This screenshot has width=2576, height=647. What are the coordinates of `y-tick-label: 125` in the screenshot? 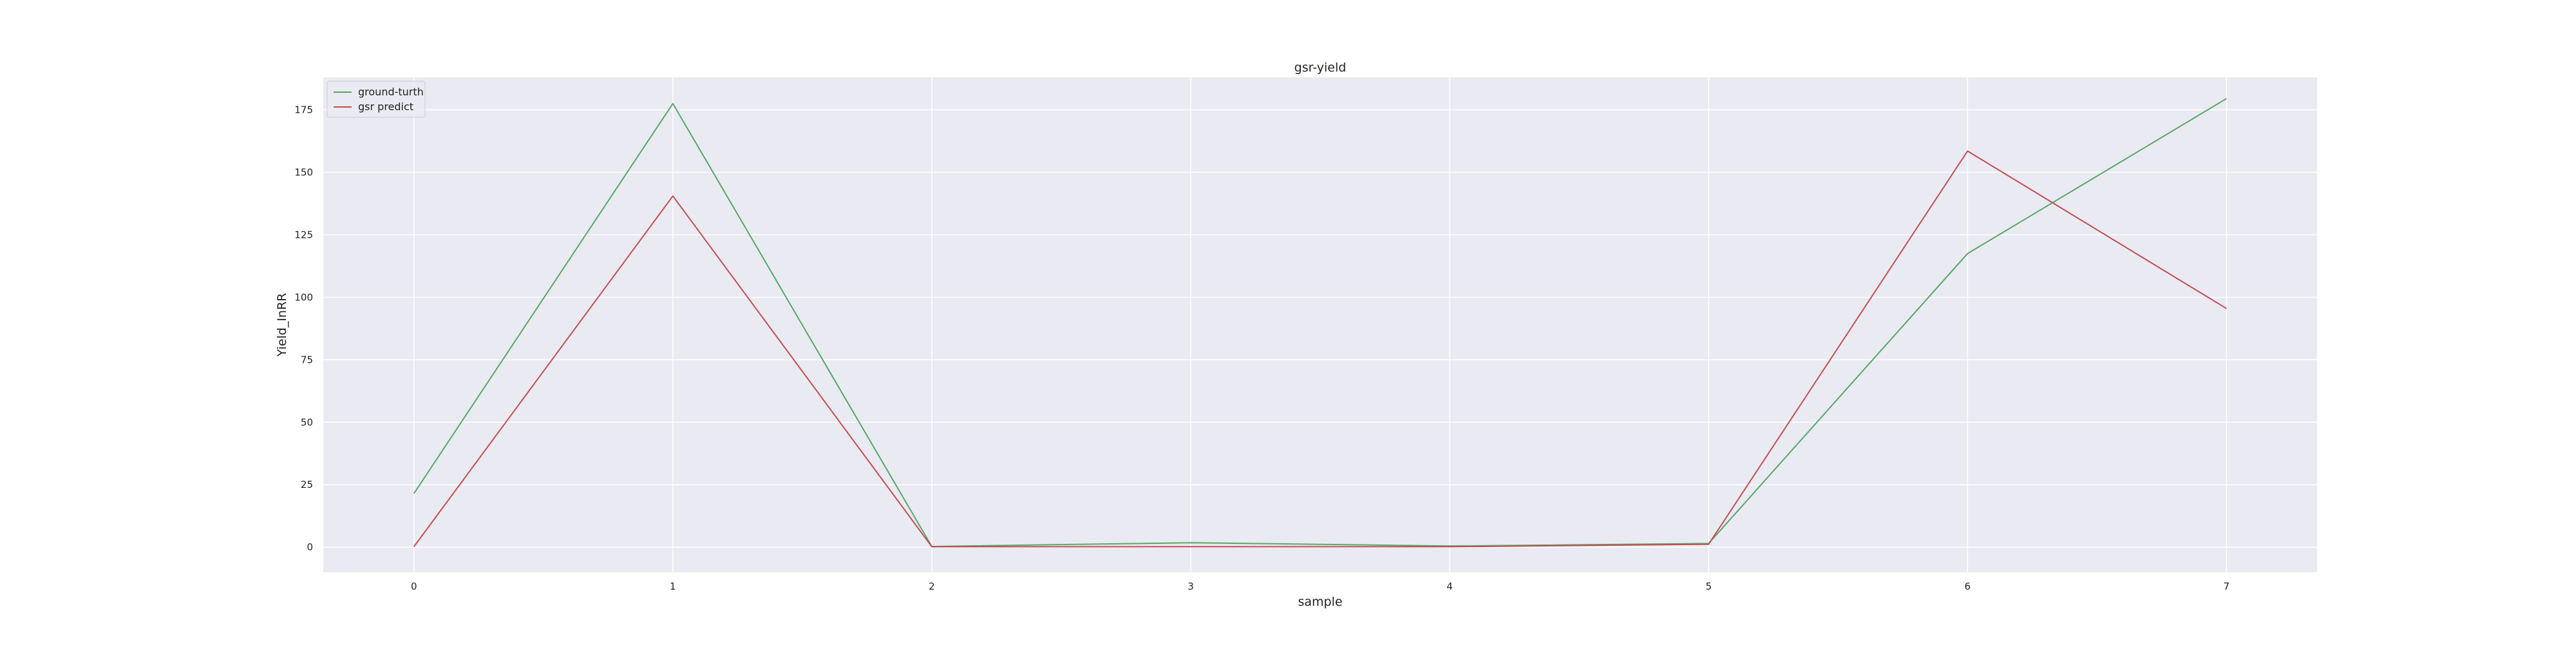 It's located at (303, 234).